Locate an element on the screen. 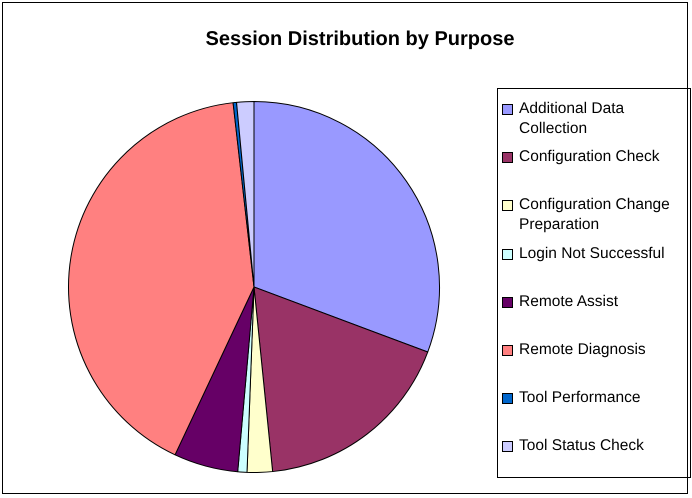 This screenshot has height=498, width=692. legend-label: Remote Diagnosis is located at coordinates (582, 350).